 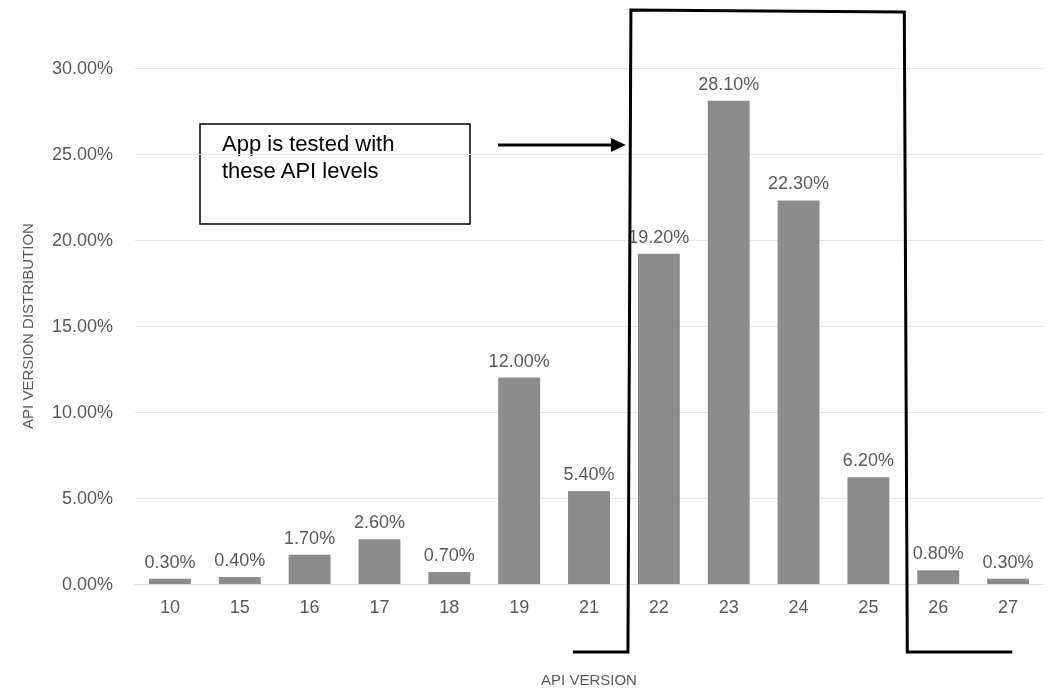 I want to click on y-tick-label: 5.00%, so click(x=87, y=498).